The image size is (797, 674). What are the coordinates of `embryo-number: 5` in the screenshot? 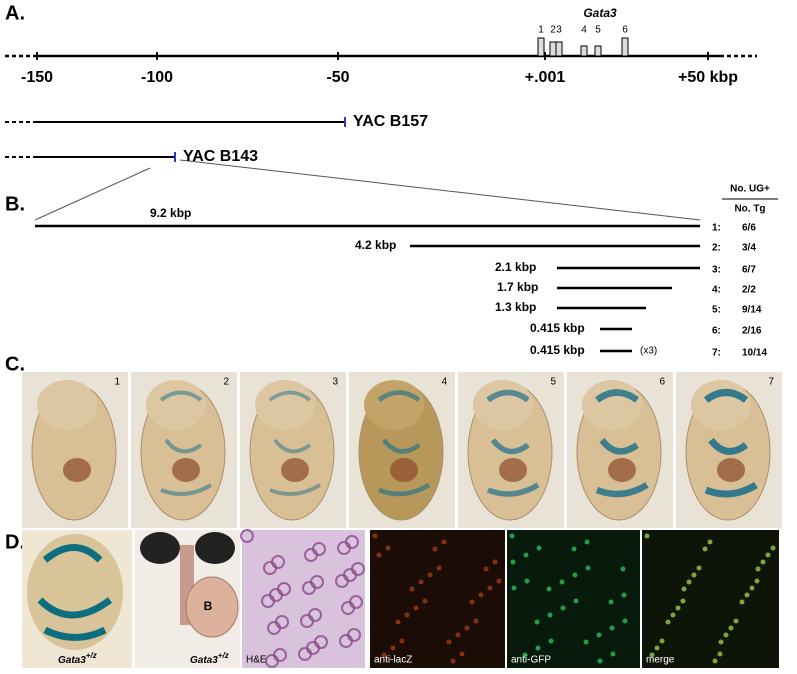 It's located at (553, 382).